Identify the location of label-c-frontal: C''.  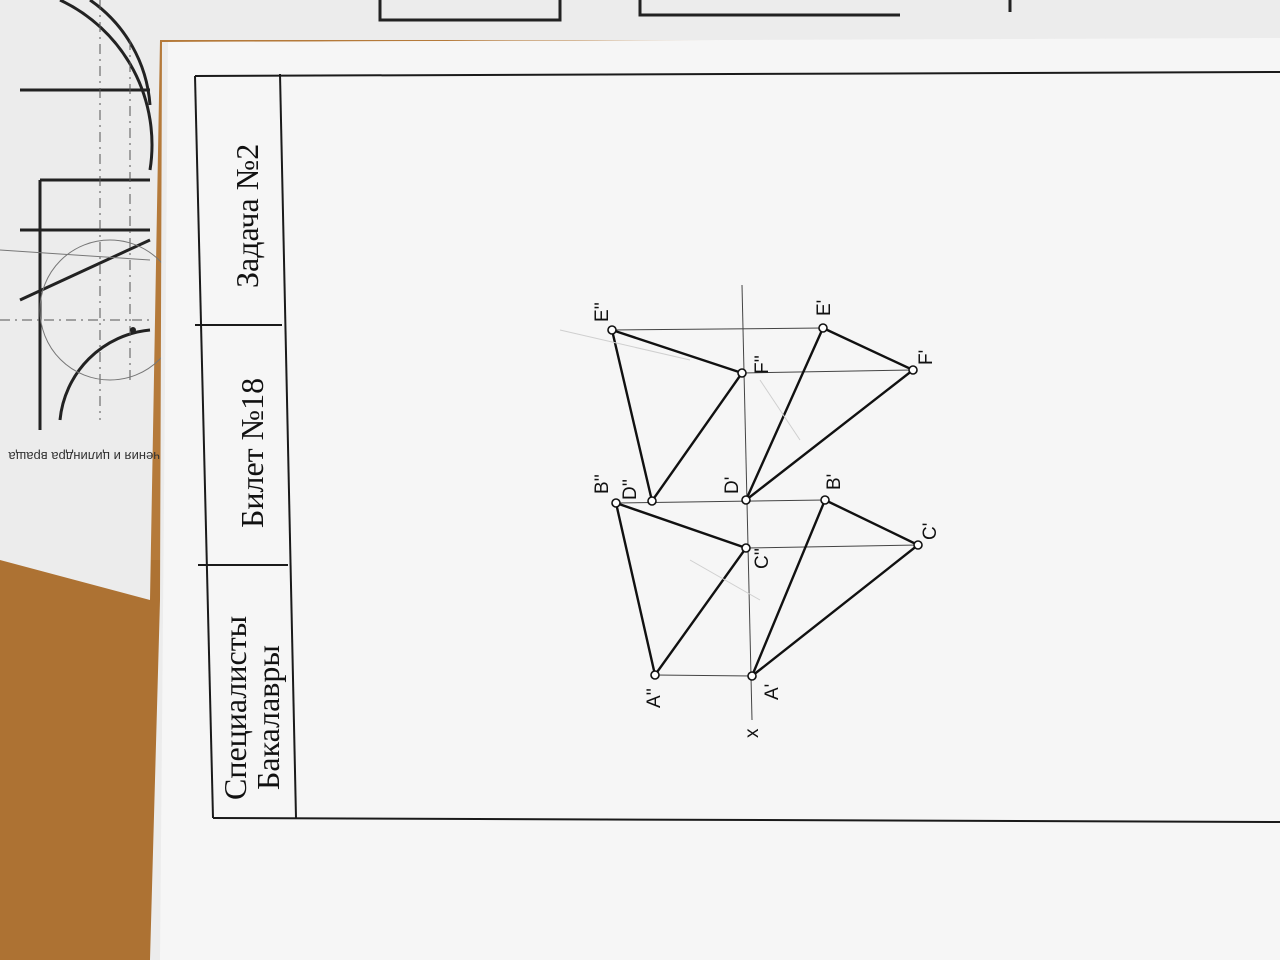
(762, 558).